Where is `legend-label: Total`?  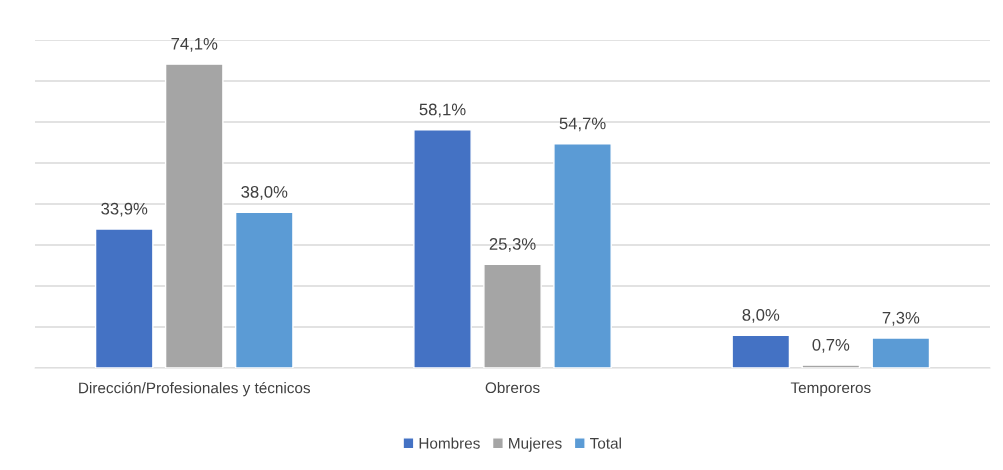
legend-label: Total is located at coordinates (605, 443).